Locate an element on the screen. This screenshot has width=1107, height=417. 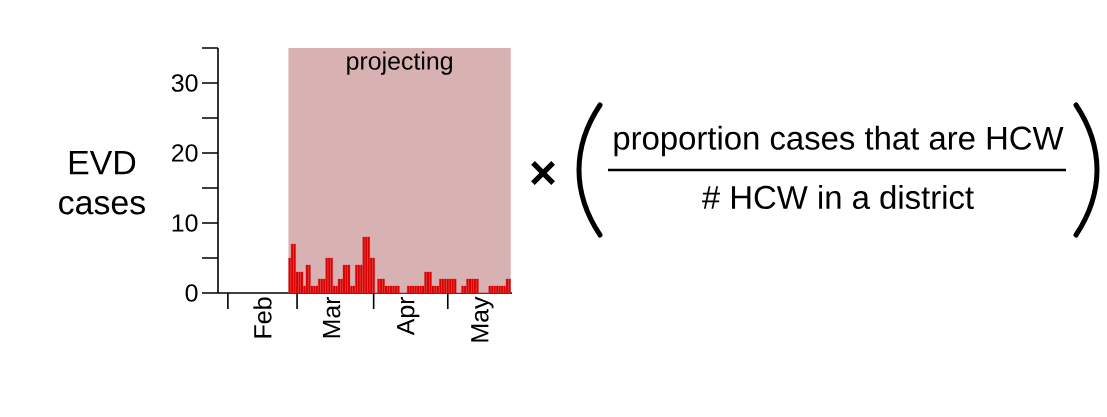
y-tick-label: 20 is located at coordinates (185, 153).